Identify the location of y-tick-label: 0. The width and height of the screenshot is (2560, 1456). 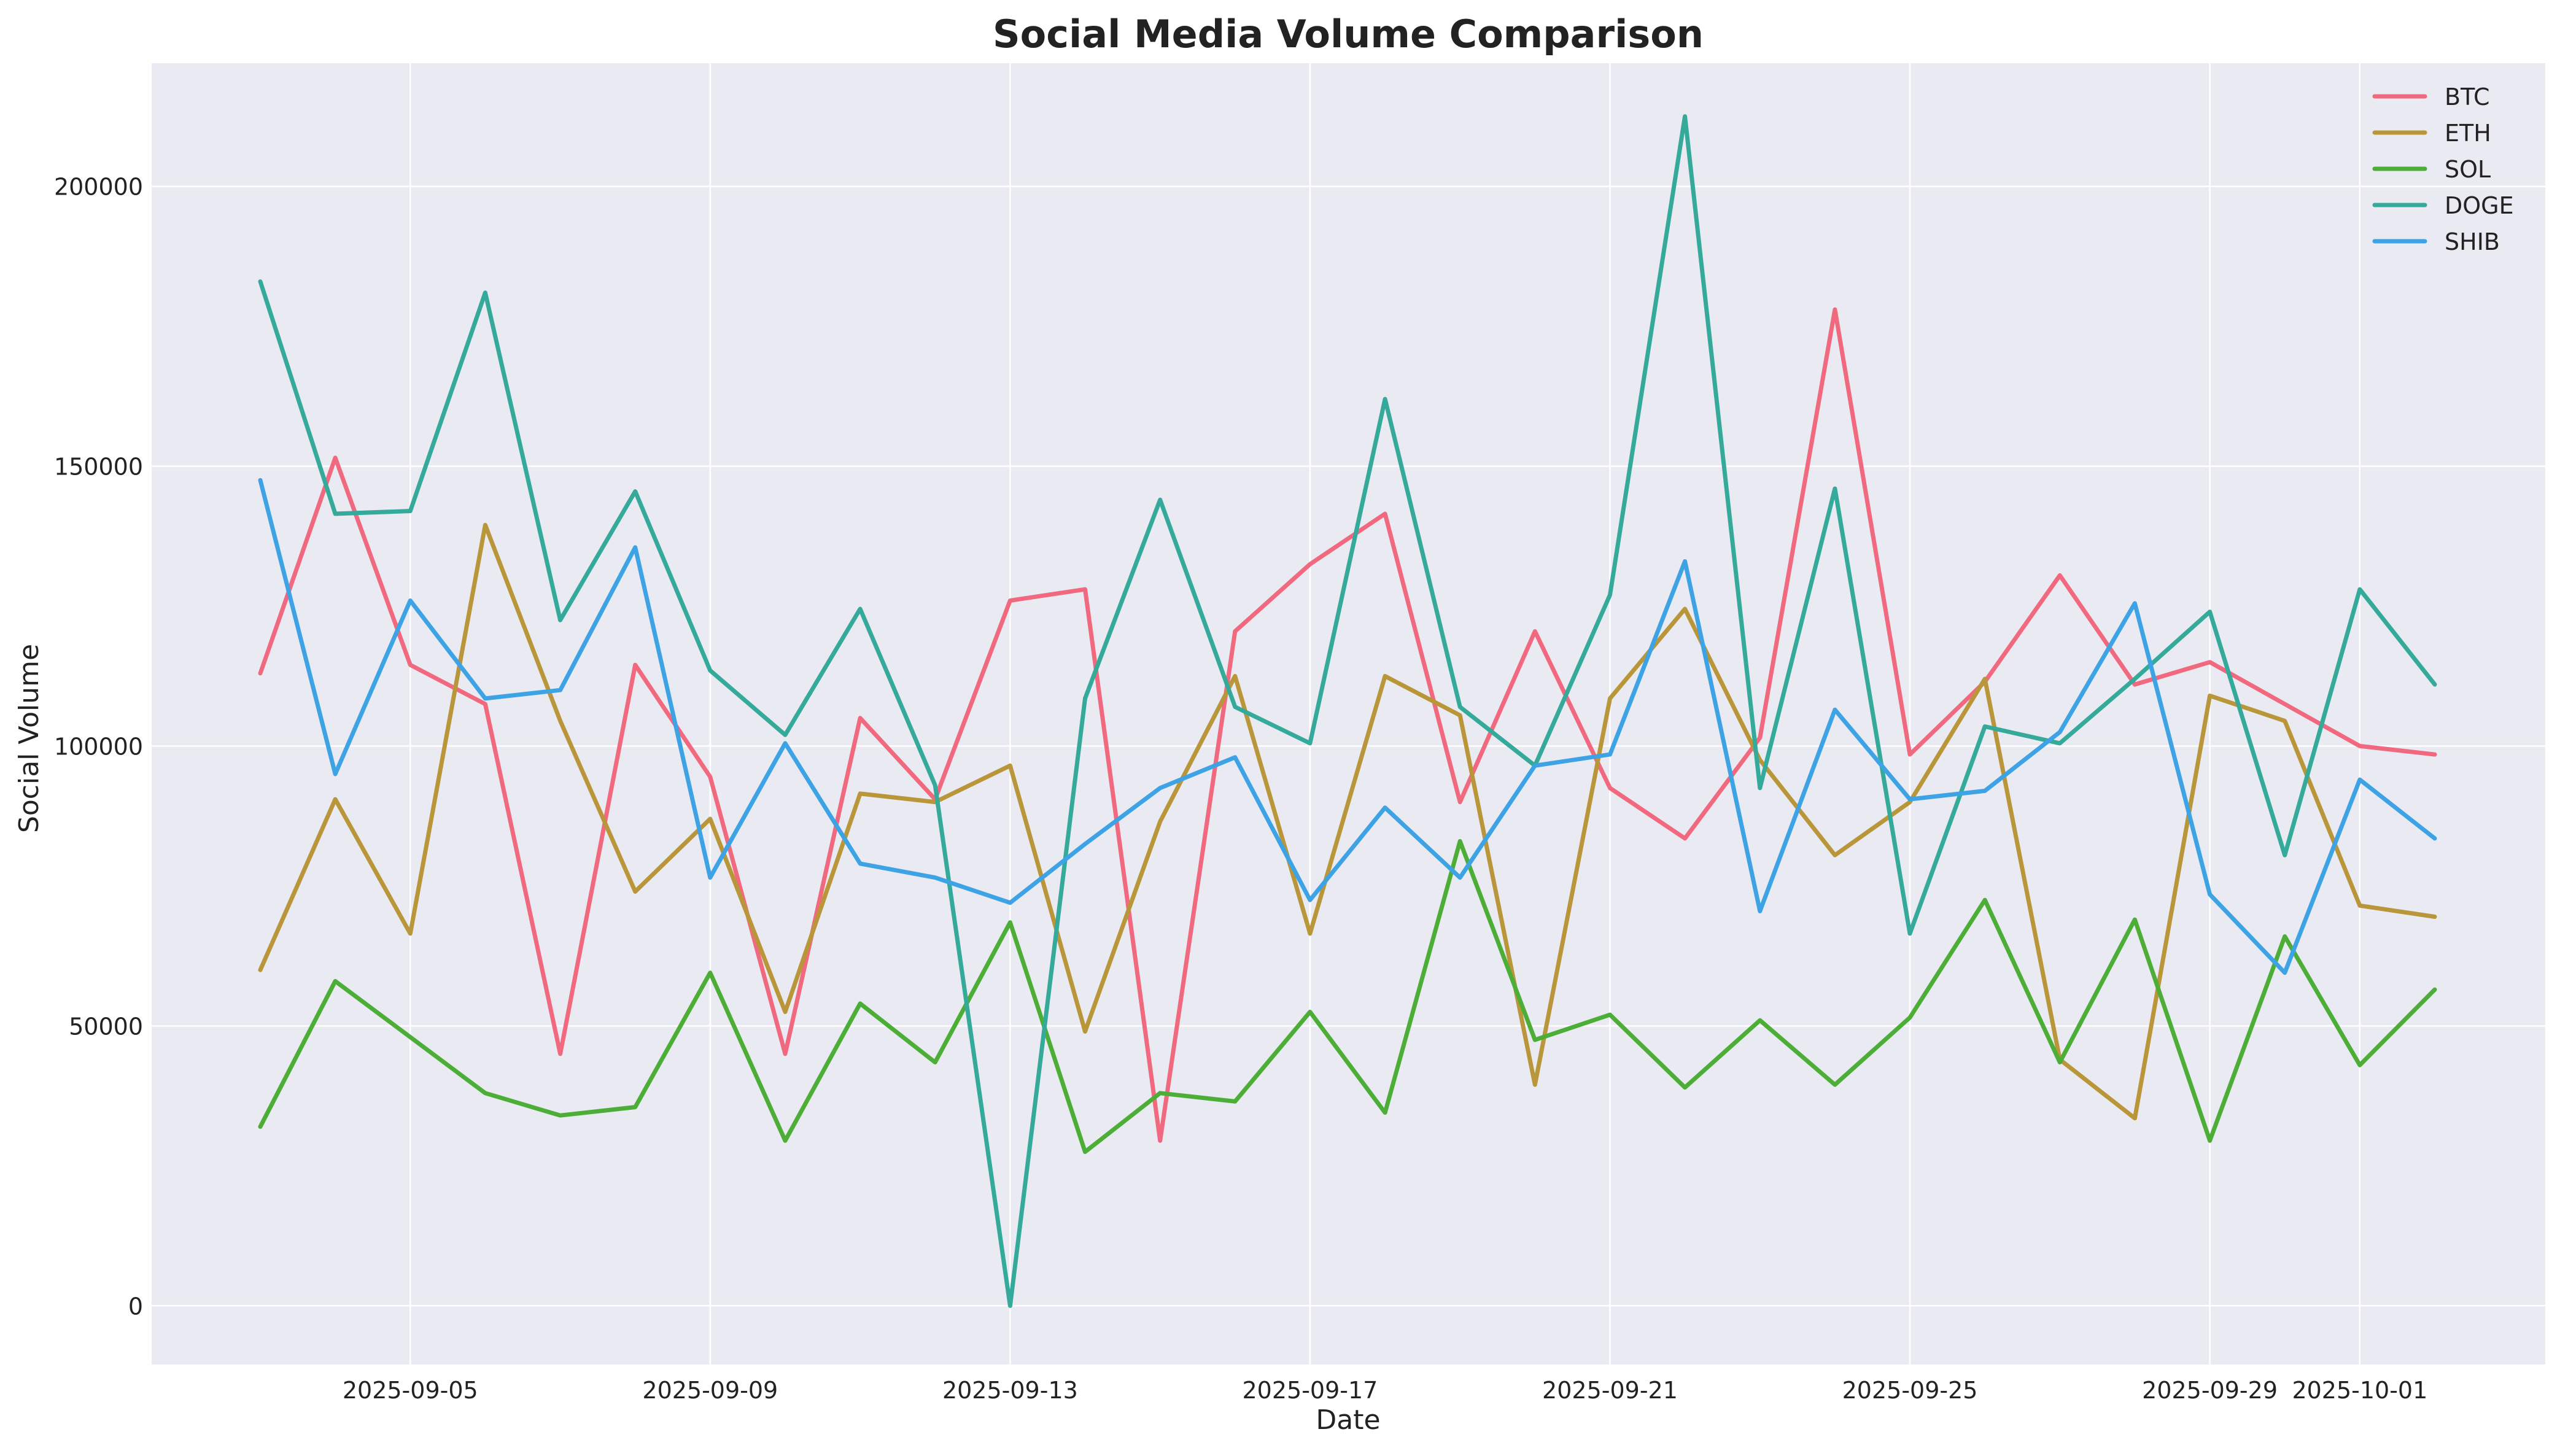
(135, 1306).